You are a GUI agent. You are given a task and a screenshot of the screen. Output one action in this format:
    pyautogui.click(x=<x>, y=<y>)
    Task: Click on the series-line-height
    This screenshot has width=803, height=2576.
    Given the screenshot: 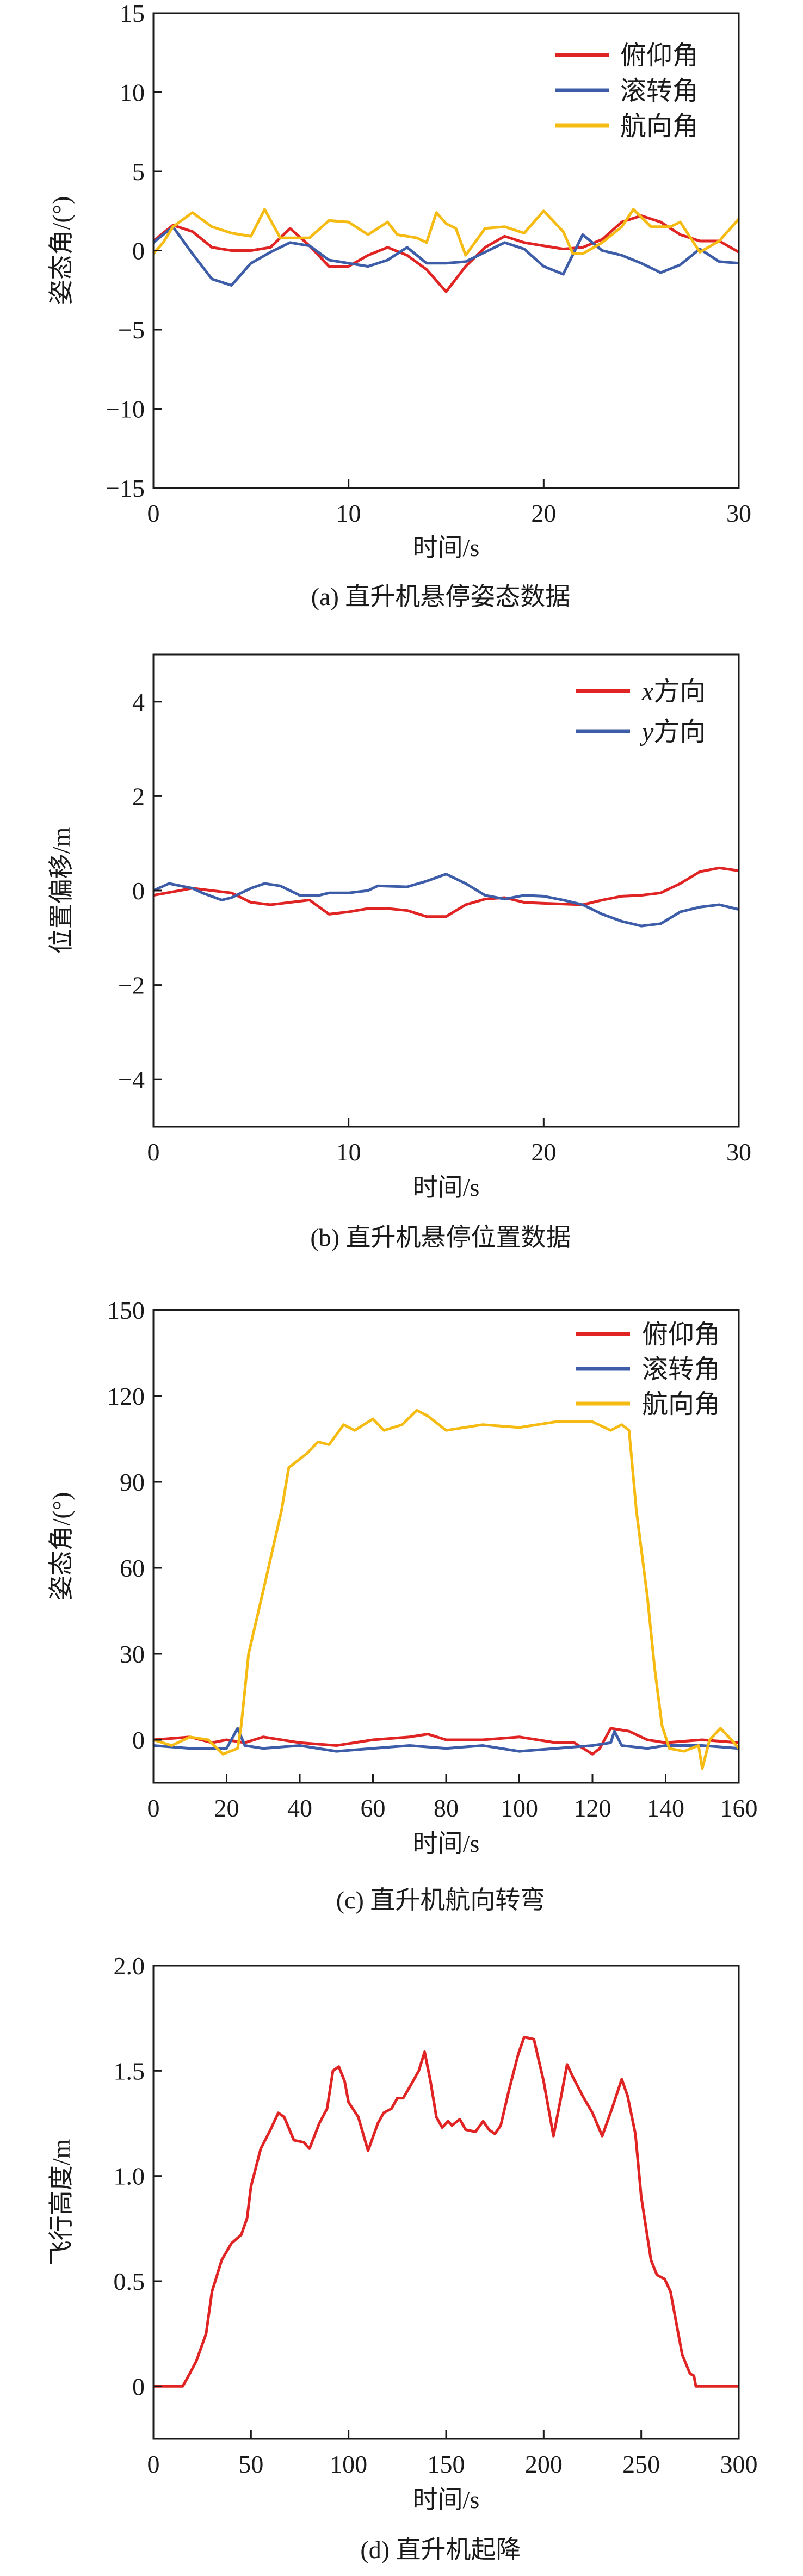 What is the action you would take?
    pyautogui.click(x=446, y=2212)
    